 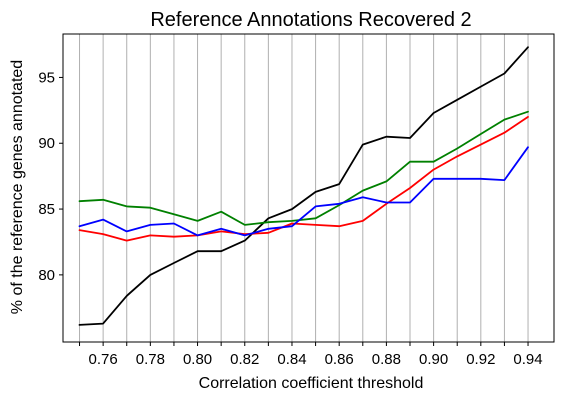 What do you see at coordinates (291, 359) in the screenshot?
I see `x-tick-label: 0.84` at bounding box center [291, 359].